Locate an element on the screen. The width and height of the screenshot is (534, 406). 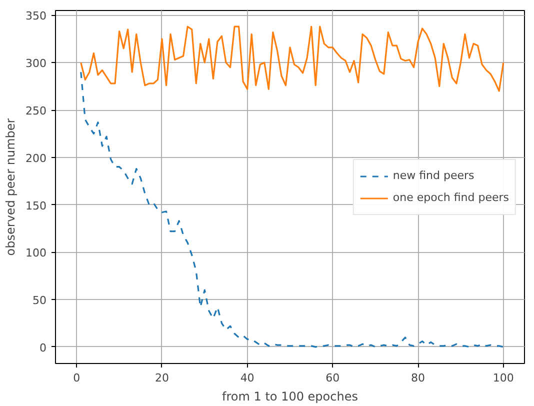
y-tick-label: 200 is located at coordinates (36, 158).